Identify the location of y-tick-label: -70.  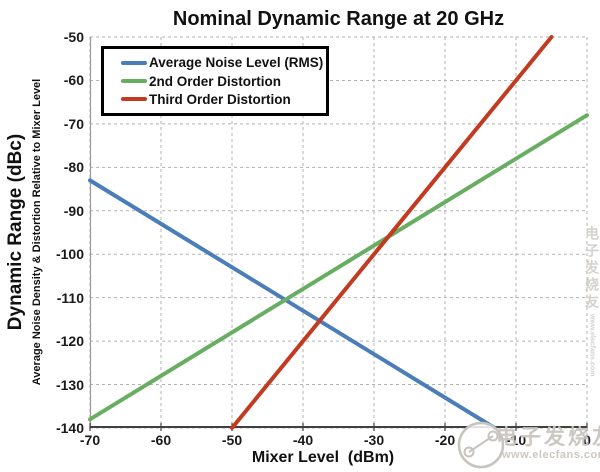
(73, 123).